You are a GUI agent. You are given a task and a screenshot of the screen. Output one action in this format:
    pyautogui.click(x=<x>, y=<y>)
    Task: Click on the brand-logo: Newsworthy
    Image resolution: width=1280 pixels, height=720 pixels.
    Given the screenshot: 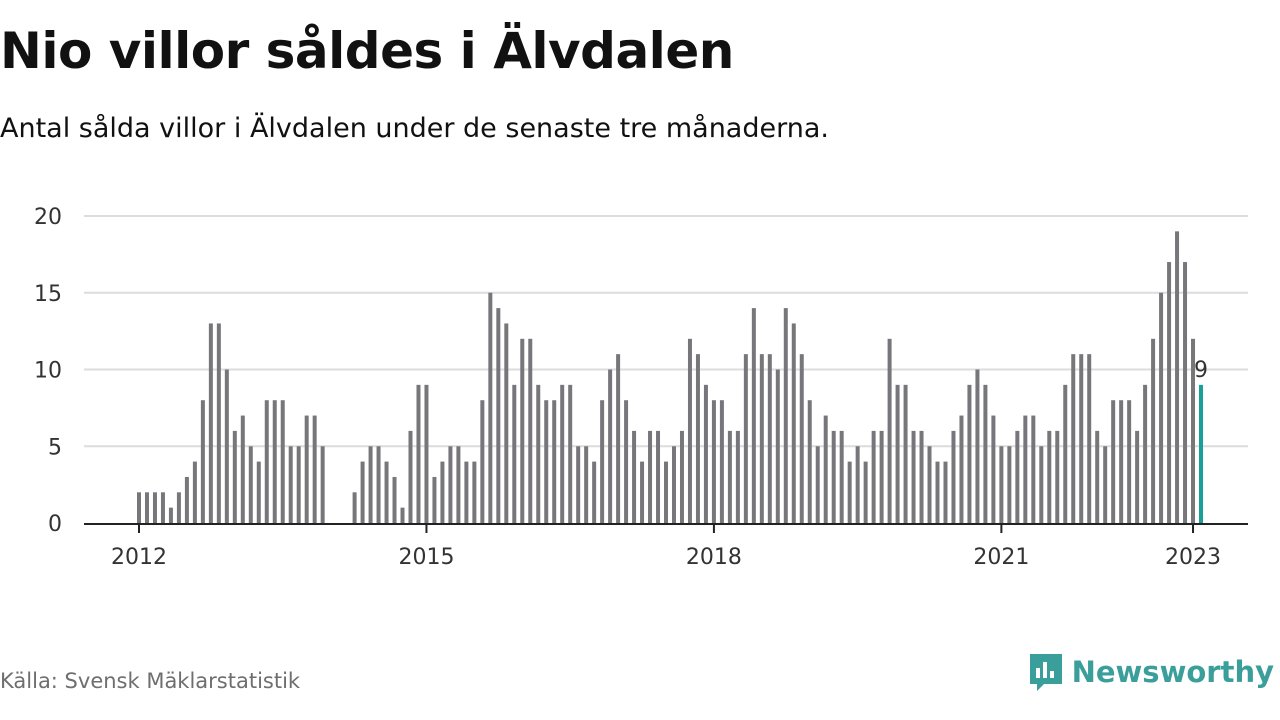 What is the action you would take?
    pyautogui.click(x=1151, y=672)
    